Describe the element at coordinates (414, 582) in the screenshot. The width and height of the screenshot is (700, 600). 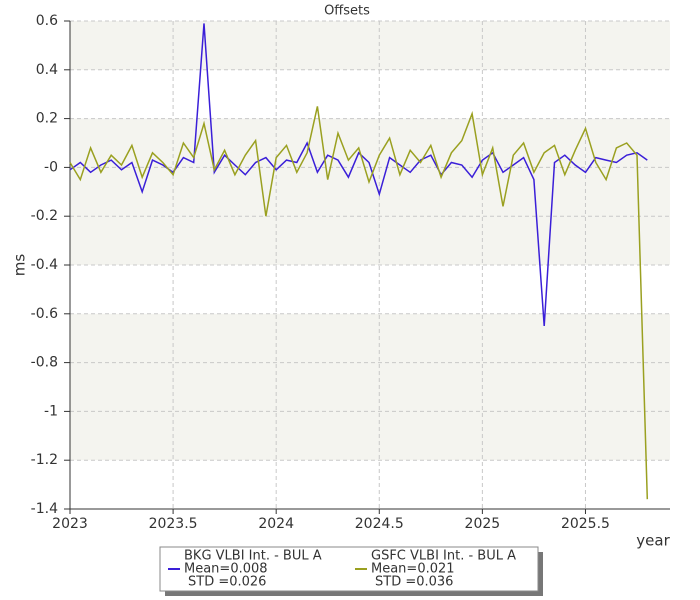
I see `legend-stat: STD =0.036` at that location.